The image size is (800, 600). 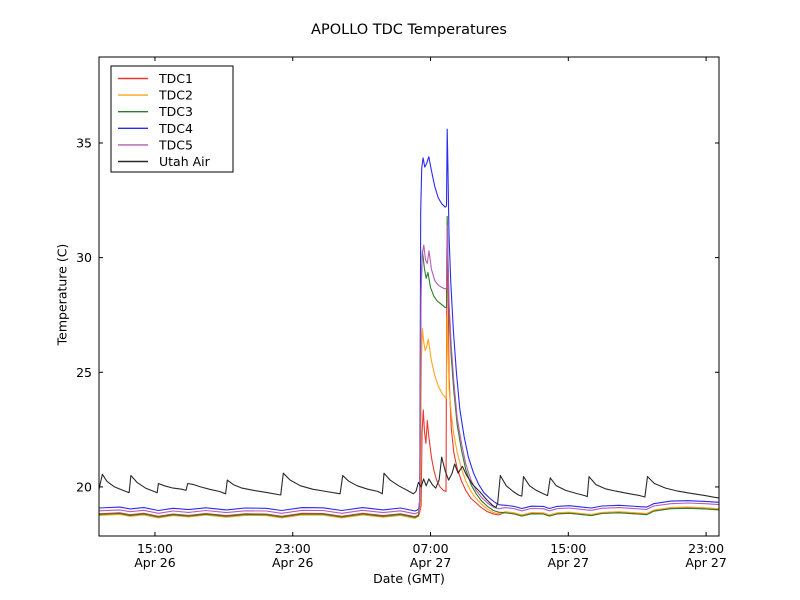 I want to click on legend-label-tdc2: TDC2, so click(x=175, y=95).